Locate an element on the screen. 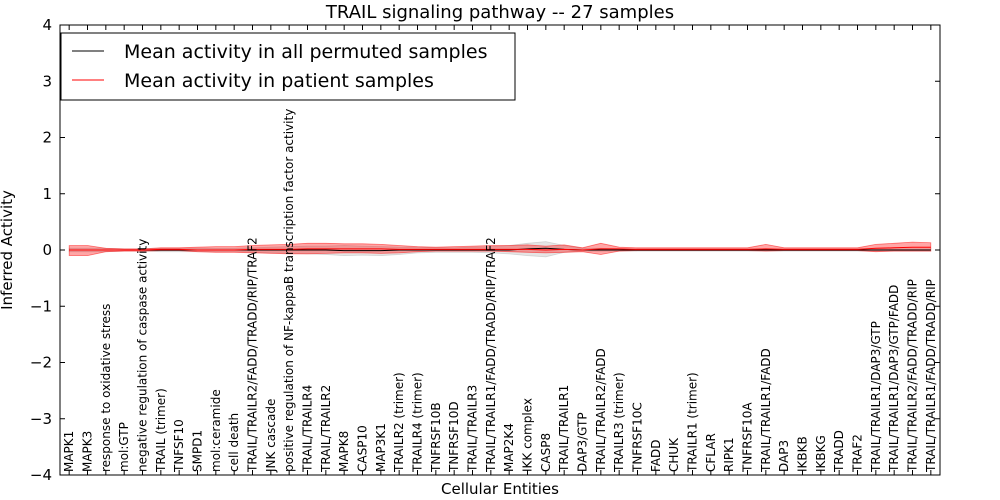  x-axis-label: Cellular Entities is located at coordinates (500, 489).